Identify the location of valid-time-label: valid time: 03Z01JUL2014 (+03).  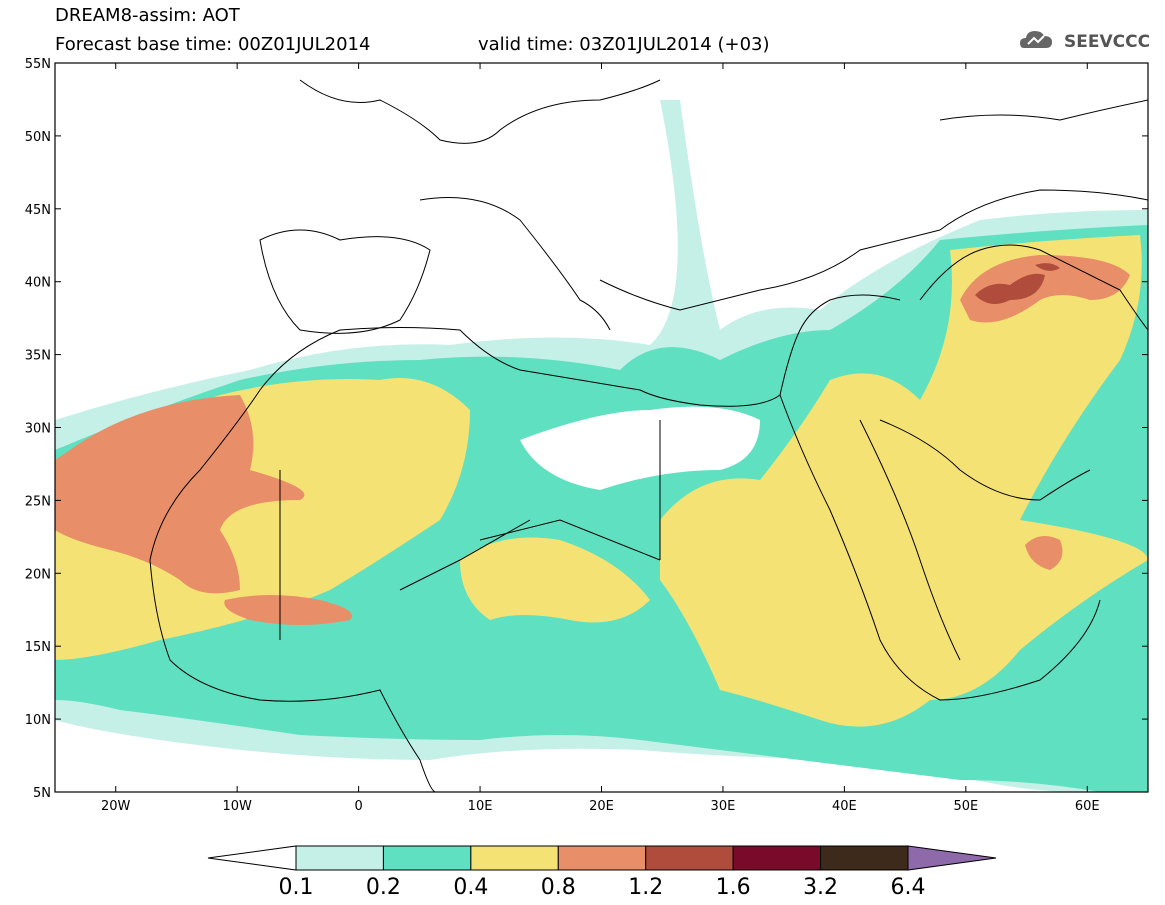
(624, 44).